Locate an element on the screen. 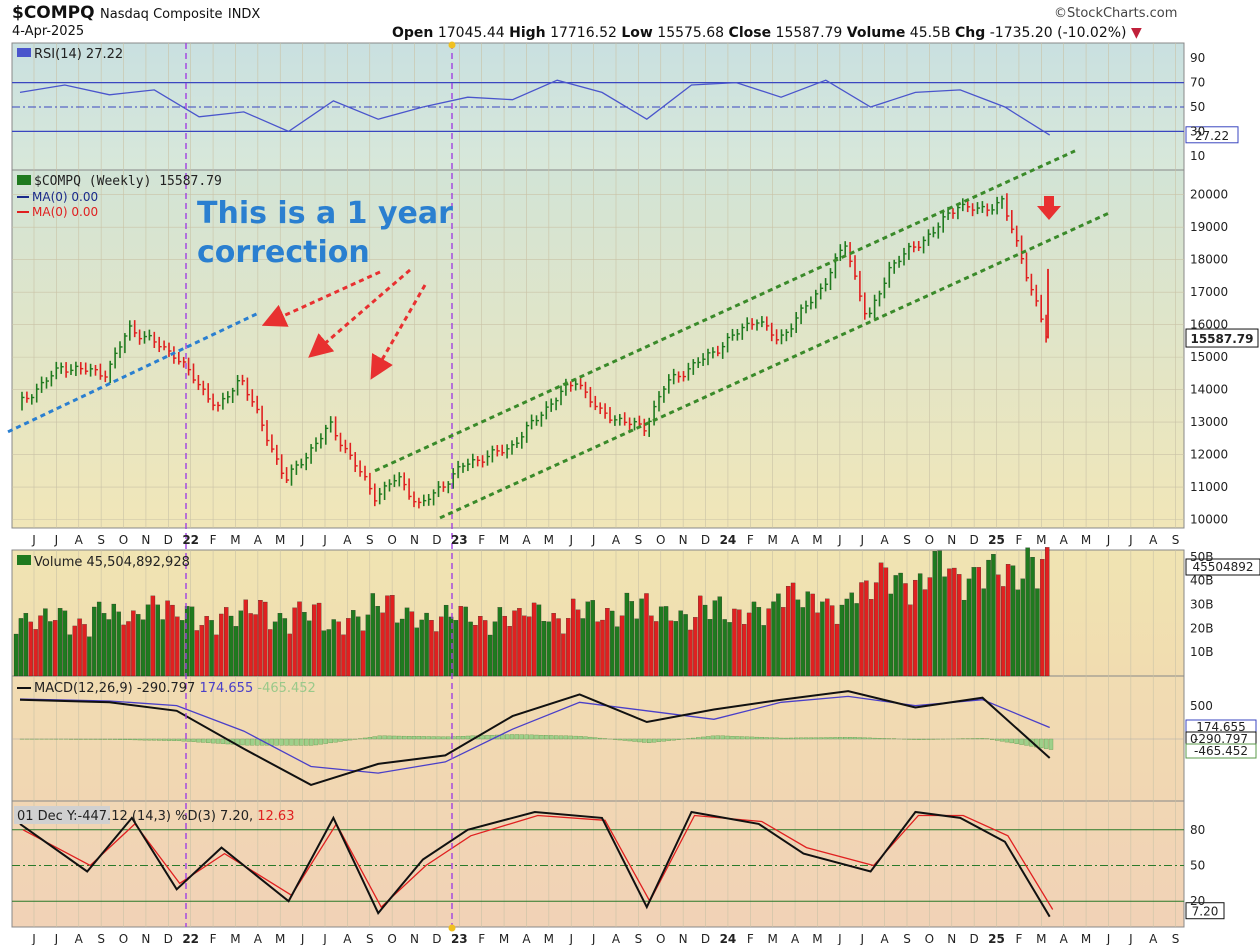  x-tick-label-bottom: A is located at coordinates (258, 938).